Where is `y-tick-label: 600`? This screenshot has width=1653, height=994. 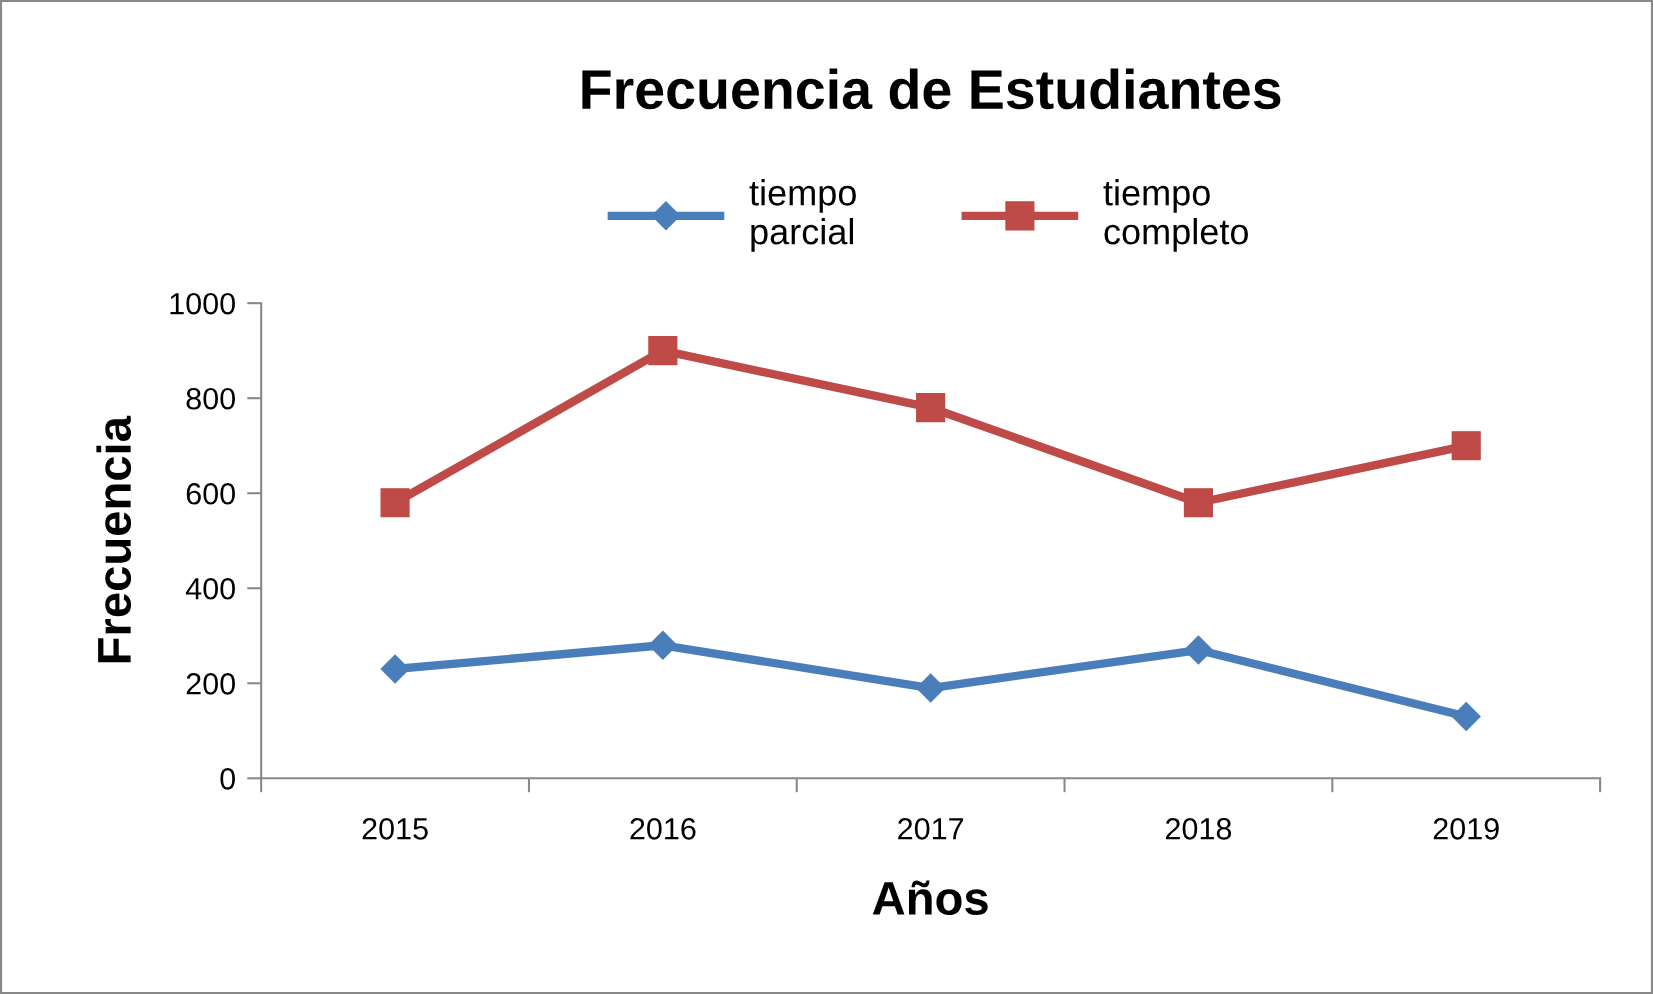
y-tick-label: 600 is located at coordinates (210, 493).